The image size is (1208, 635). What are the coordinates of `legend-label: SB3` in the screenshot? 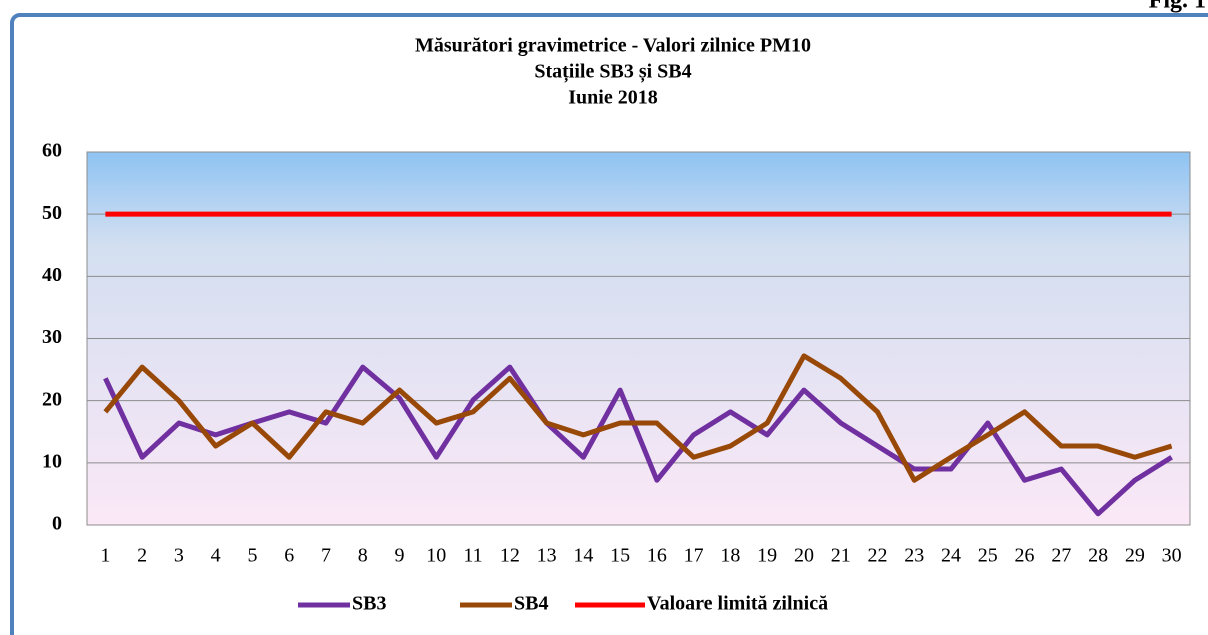 It's located at (369, 604).